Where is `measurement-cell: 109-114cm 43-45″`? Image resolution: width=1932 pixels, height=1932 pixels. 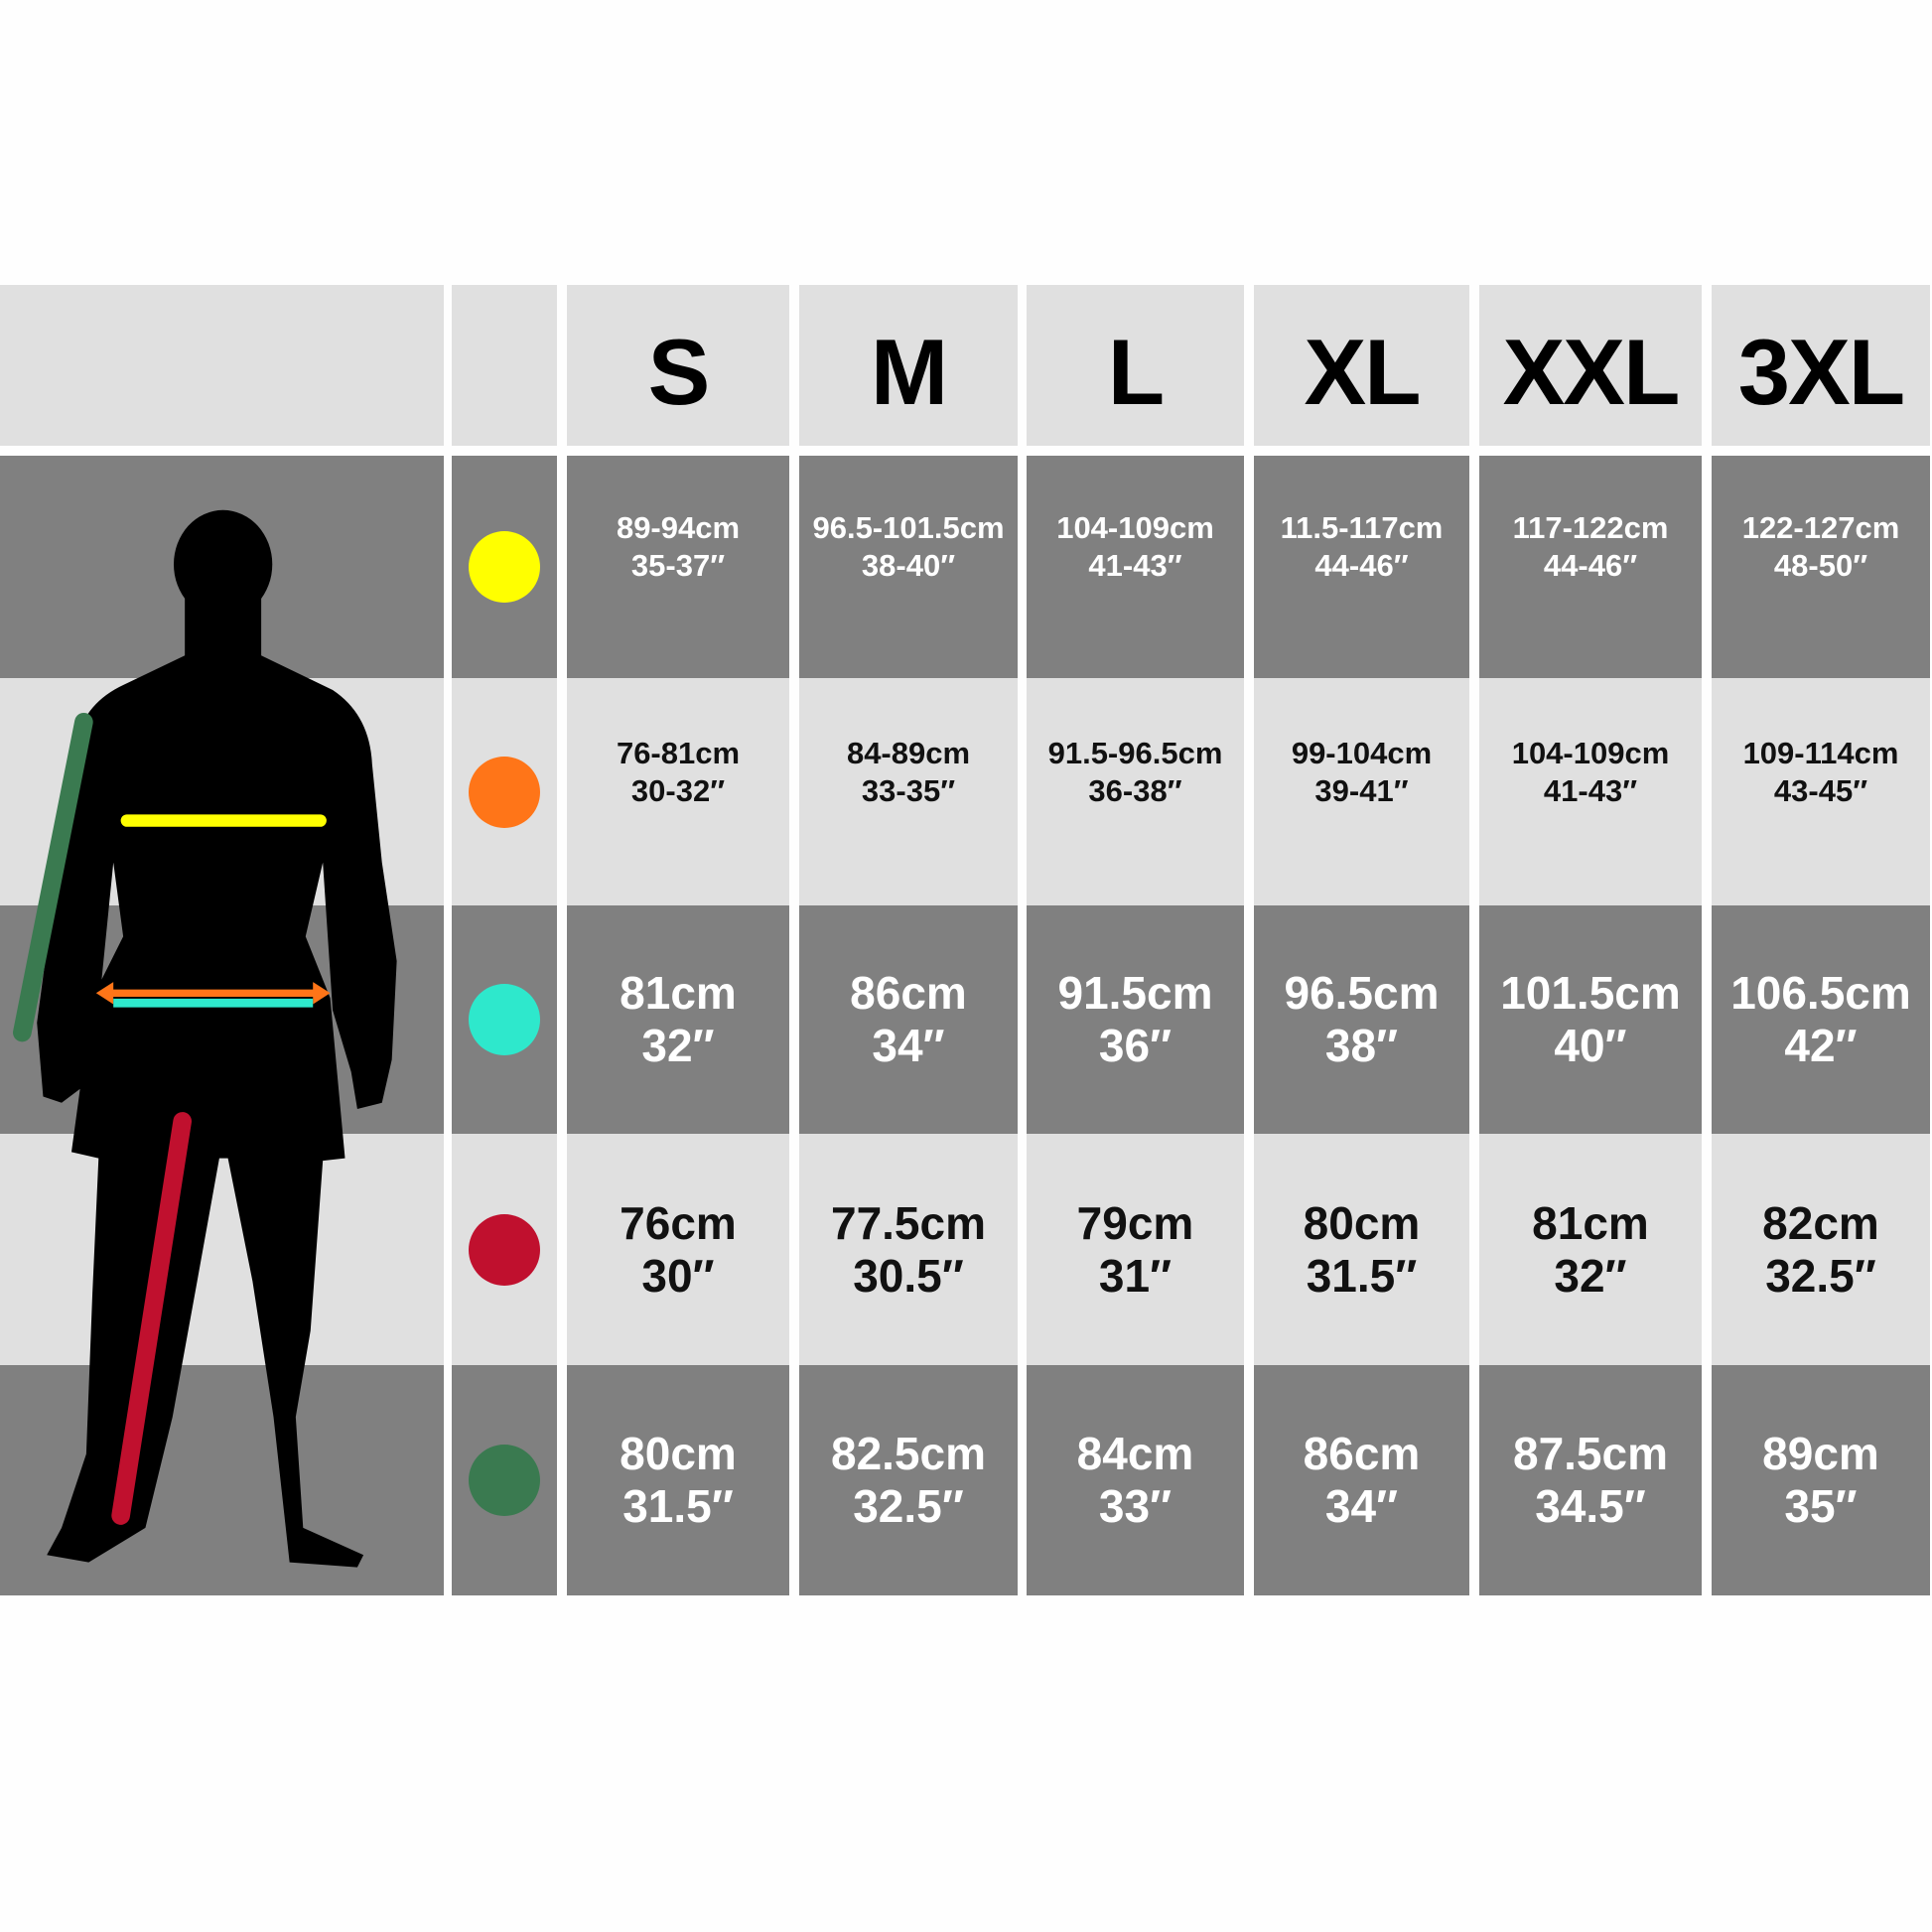 measurement-cell: 109-114cm 43-45″ is located at coordinates (1821, 792).